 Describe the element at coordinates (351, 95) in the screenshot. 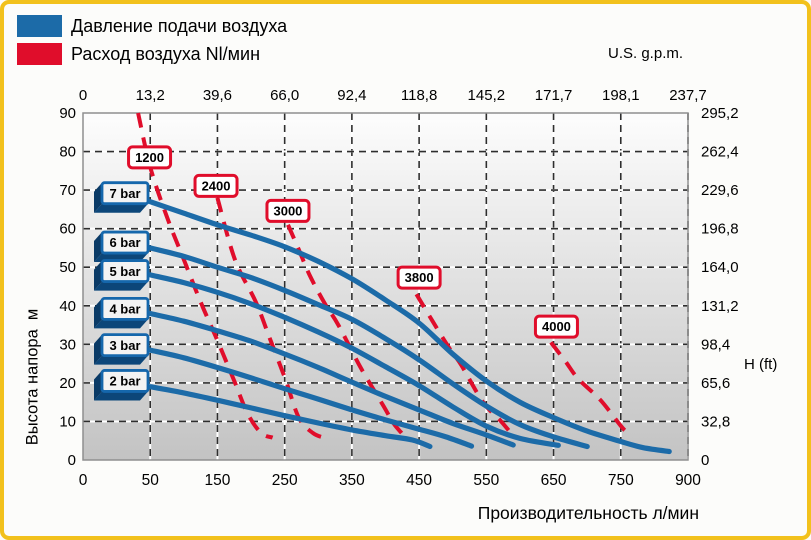

I see `top-tick-label: 92,4` at that location.